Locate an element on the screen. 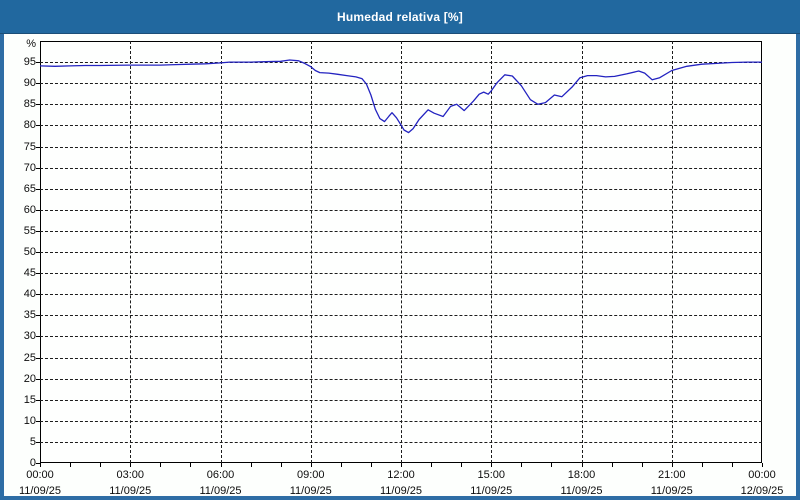 This screenshot has width=800, height=500. y-axis-label: 30 is located at coordinates (29, 336).